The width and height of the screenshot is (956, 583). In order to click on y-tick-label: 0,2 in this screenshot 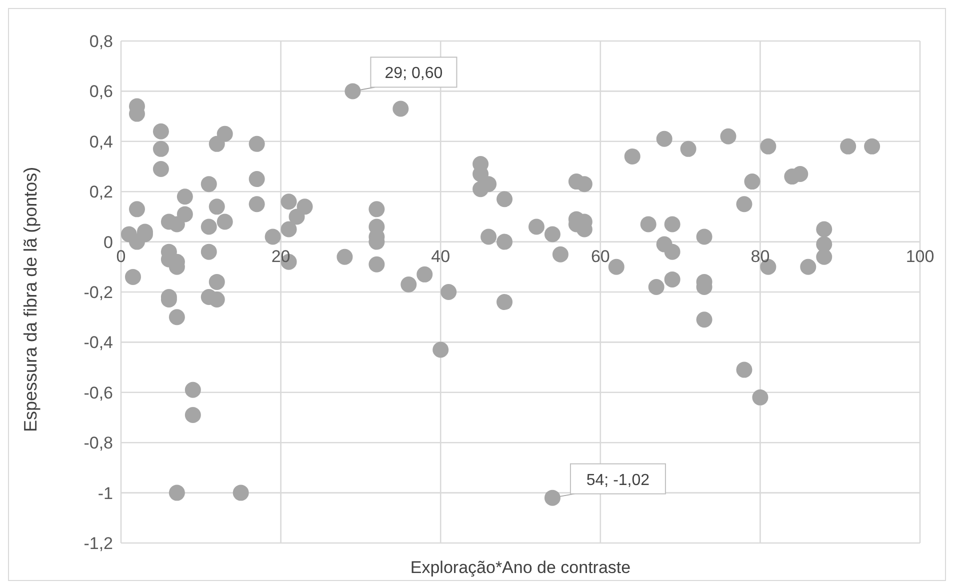, I will do `click(101, 192)`.